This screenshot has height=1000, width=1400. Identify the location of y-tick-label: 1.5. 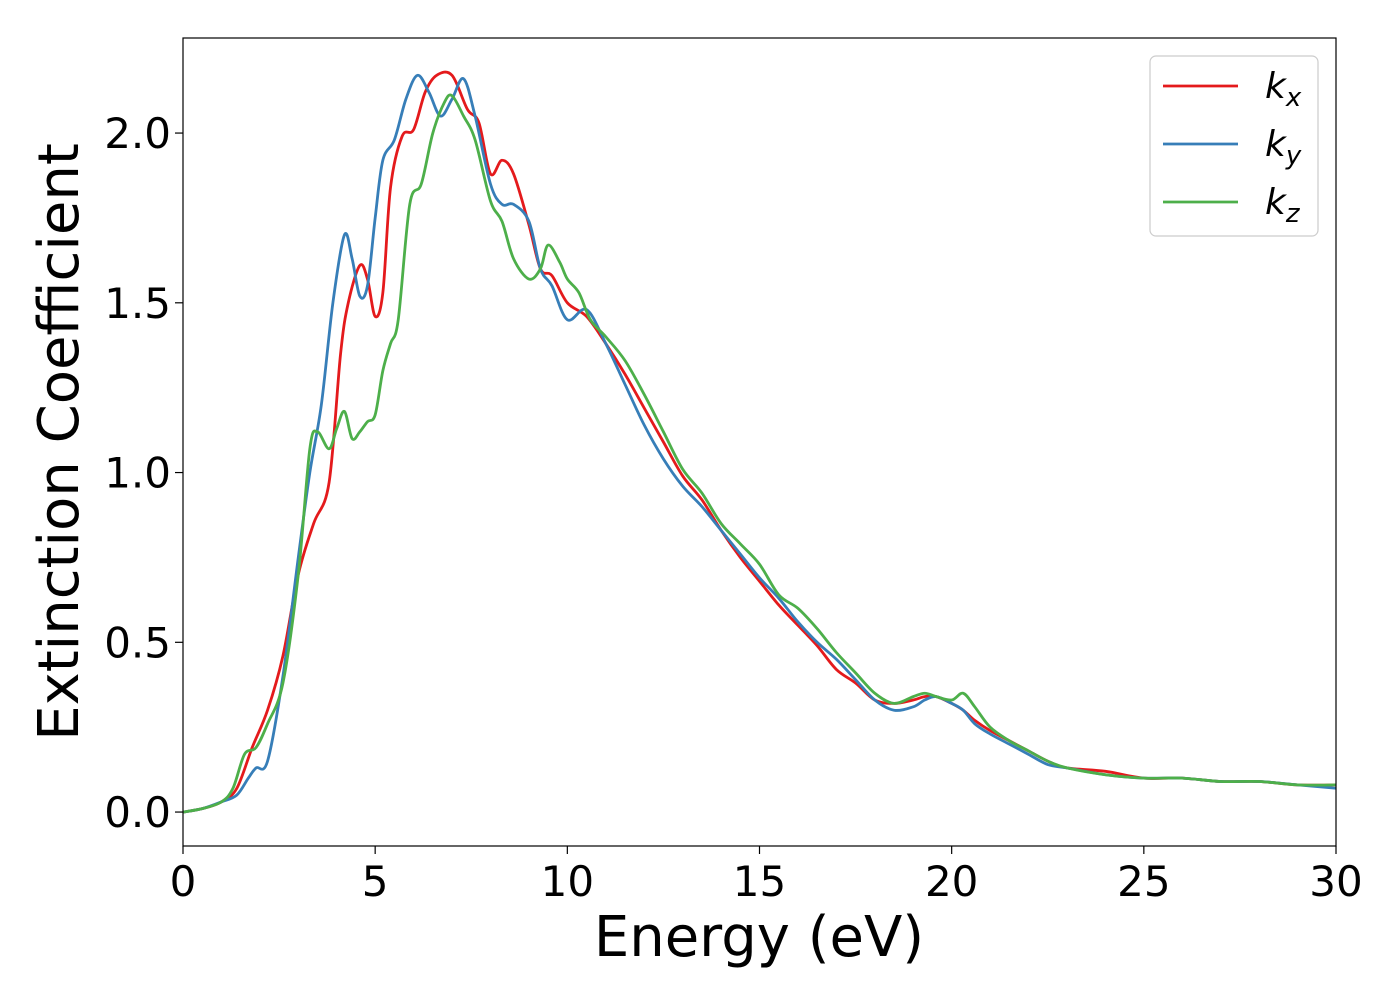
(137, 303).